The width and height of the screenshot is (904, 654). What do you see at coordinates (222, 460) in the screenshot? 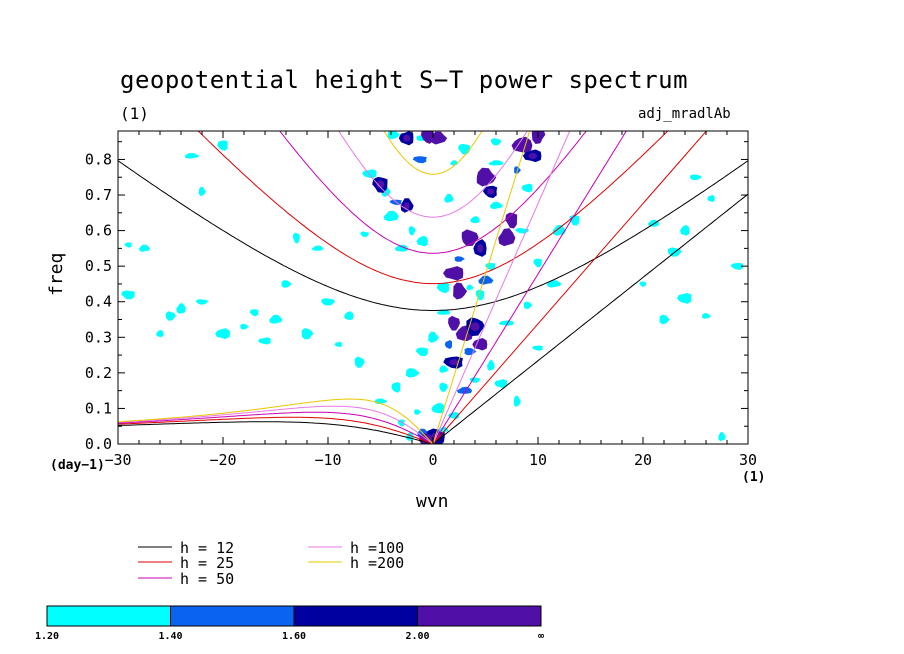
I see `x-tick-label: −20` at bounding box center [222, 460].